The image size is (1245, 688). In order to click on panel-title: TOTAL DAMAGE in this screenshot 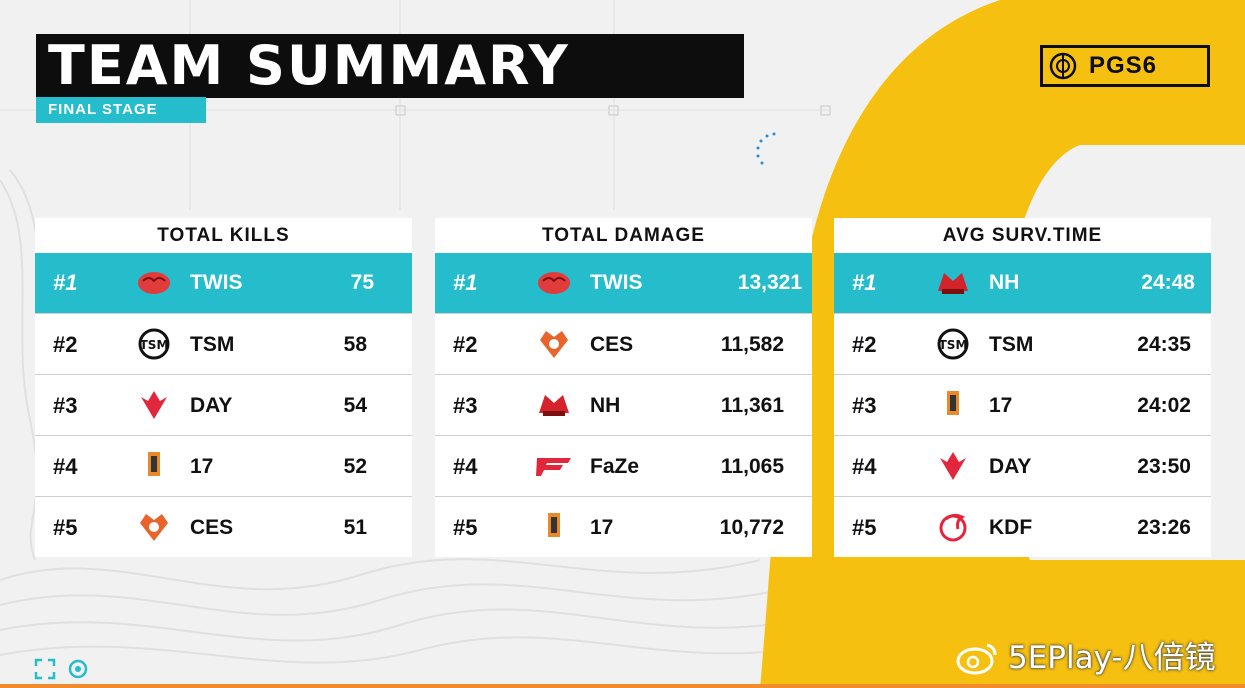, I will do `click(623, 235)`.